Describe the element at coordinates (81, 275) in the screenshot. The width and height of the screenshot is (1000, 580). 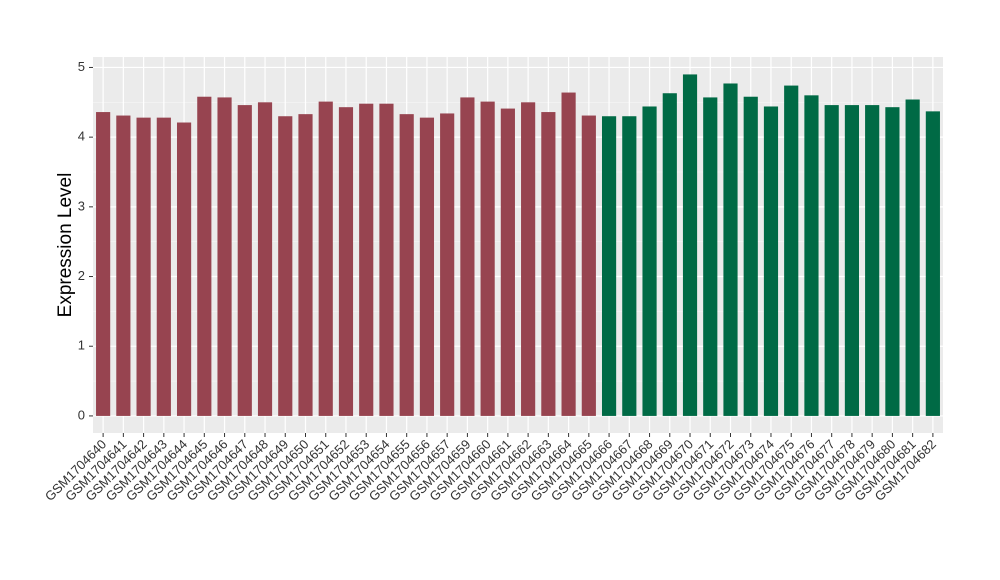
I see `y-tick-label: 2` at that location.